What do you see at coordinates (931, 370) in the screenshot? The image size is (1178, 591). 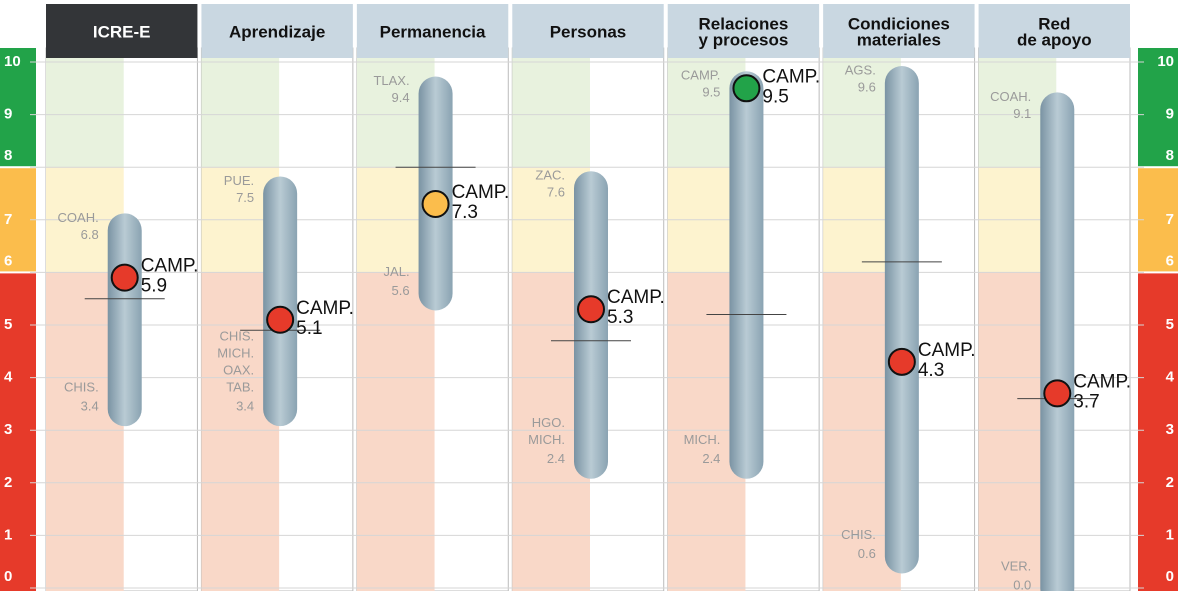 I see `state-value: 4.3` at bounding box center [931, 370].